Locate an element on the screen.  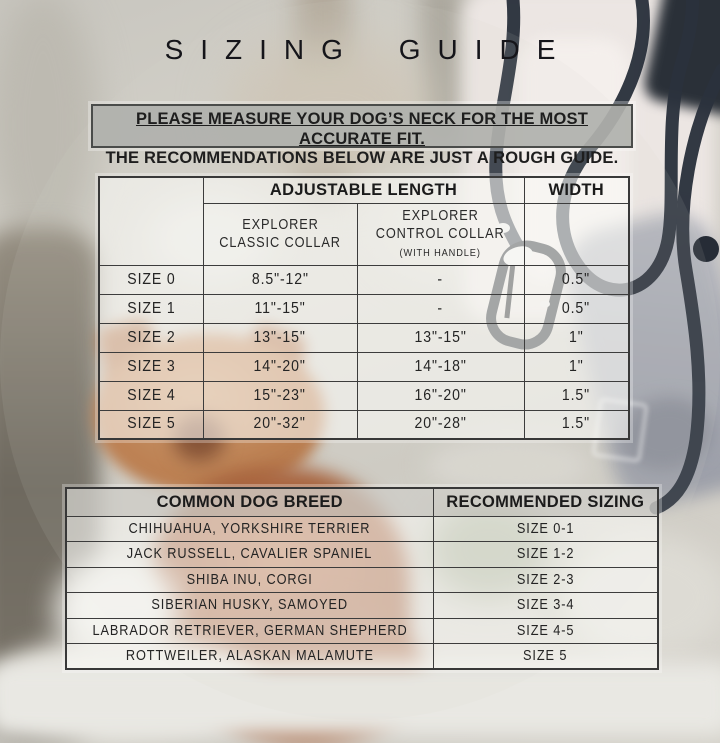
classic-collar-header: EXPLORER CLASSIC COLLAR is located at coordinates (280, 234).